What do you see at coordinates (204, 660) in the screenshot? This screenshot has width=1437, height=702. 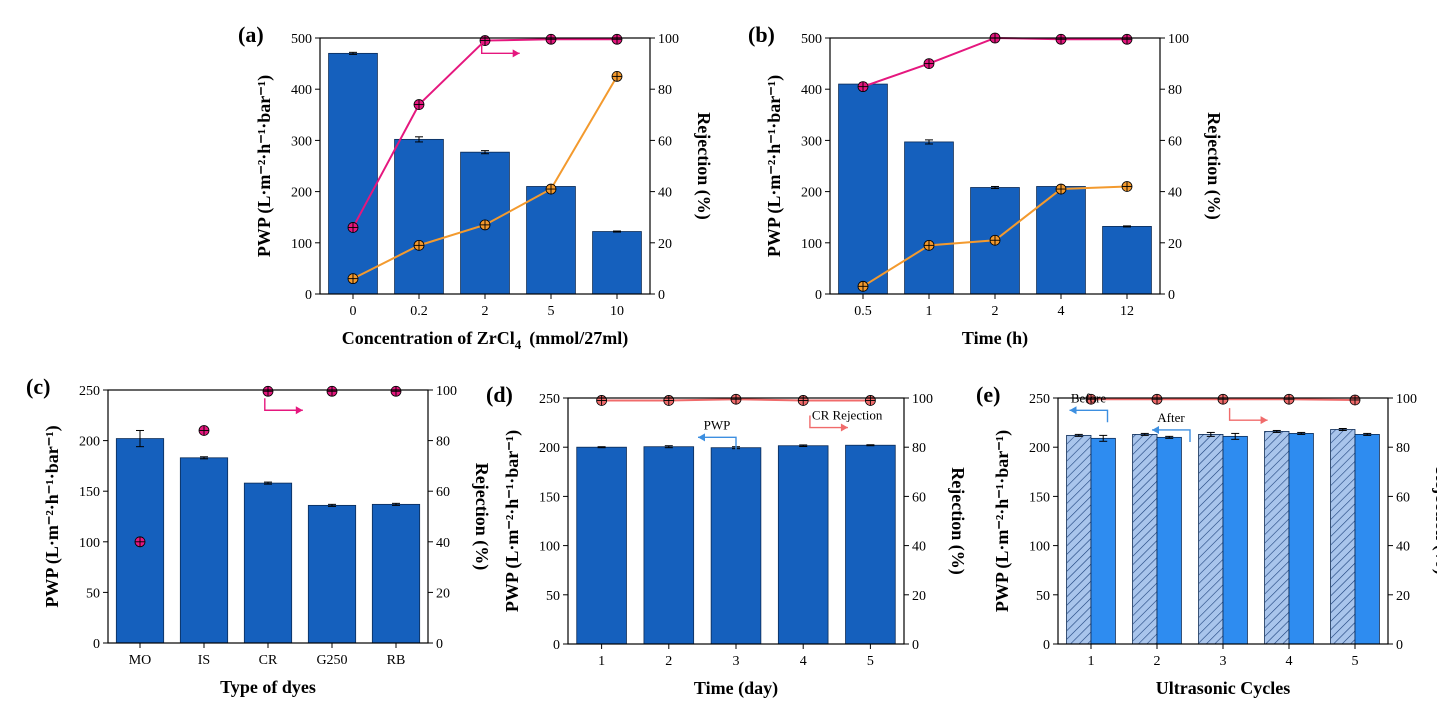 I see `x-tick-label: IS` at bounding box center [204, 660].